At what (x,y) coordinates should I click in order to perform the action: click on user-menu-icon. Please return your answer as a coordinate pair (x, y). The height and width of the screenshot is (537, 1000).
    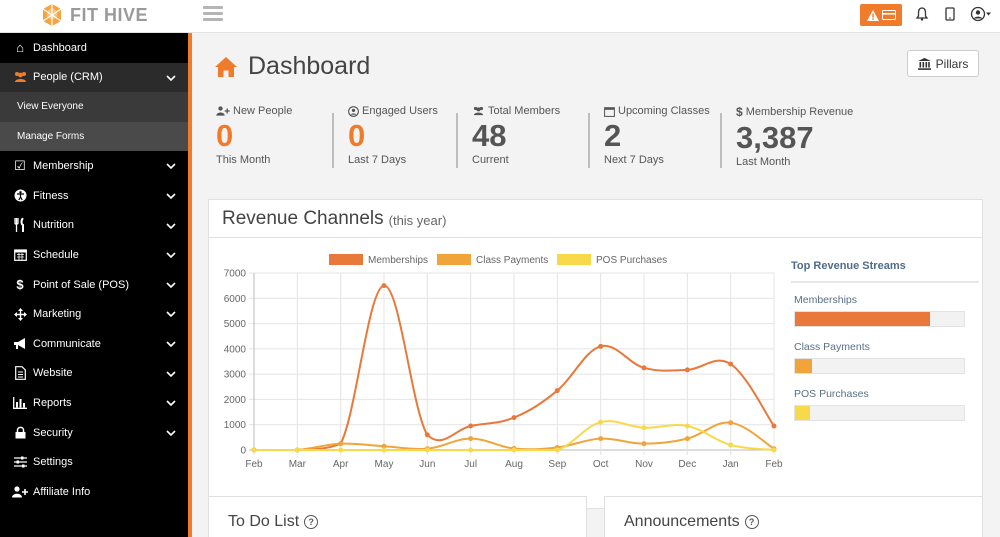
    Looking at the image, I should click on (981, 14).